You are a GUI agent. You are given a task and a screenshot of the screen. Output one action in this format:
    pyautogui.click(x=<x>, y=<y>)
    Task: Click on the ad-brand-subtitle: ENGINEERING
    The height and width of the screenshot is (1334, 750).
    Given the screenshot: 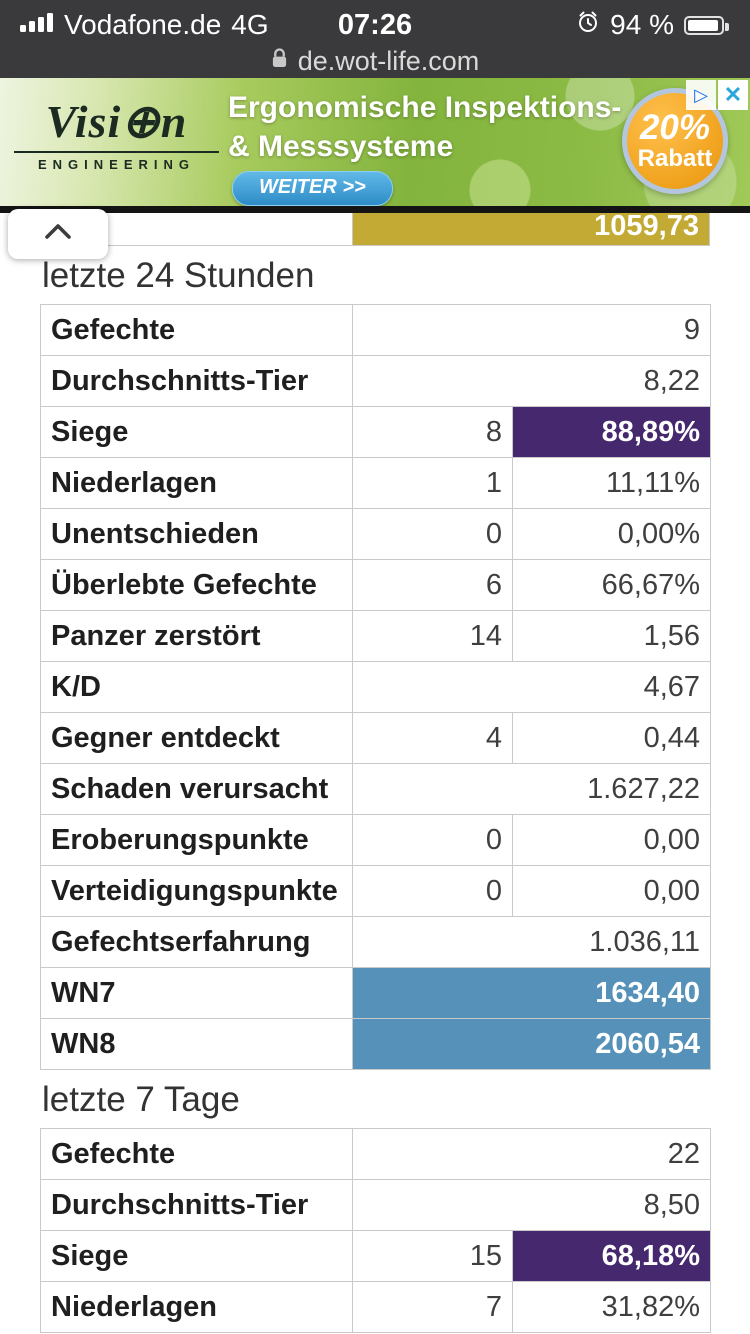 What is the action you would take?
    pyautogui.click(x=116, y=161)
    